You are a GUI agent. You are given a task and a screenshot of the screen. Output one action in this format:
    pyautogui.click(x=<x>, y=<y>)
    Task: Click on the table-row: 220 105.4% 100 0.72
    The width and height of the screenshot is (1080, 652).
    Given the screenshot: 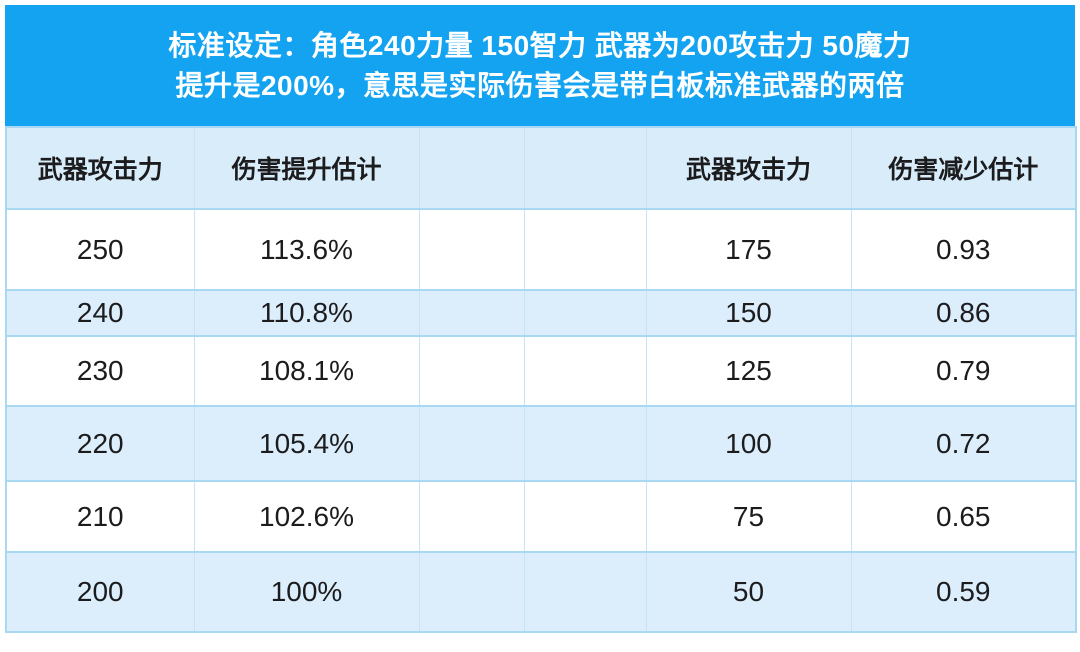 What is the action you would take?
    pyautogui.click(x=541, y=443)
    